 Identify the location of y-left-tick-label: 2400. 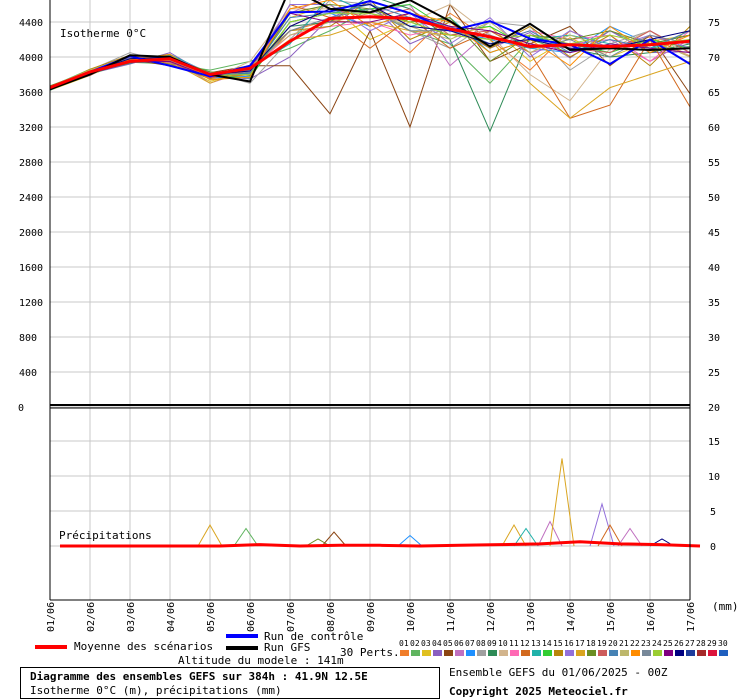
(31, 198).